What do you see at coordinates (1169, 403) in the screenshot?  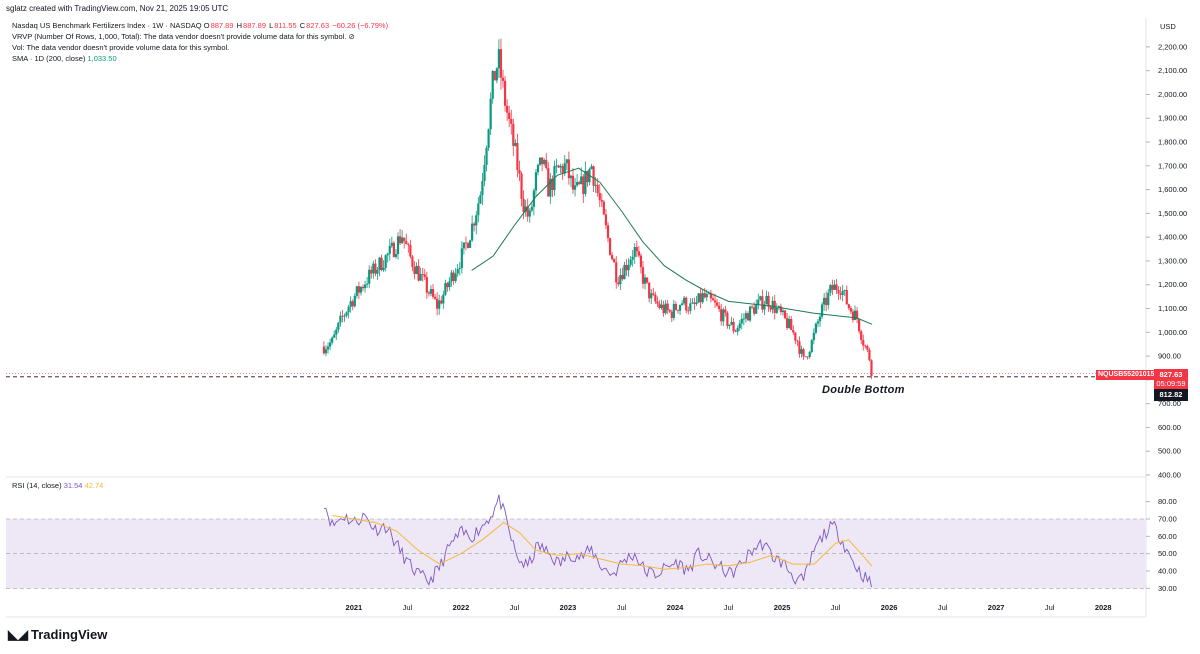 I see `price-tick-label: 700.00` at bounding box center [1169, 403].